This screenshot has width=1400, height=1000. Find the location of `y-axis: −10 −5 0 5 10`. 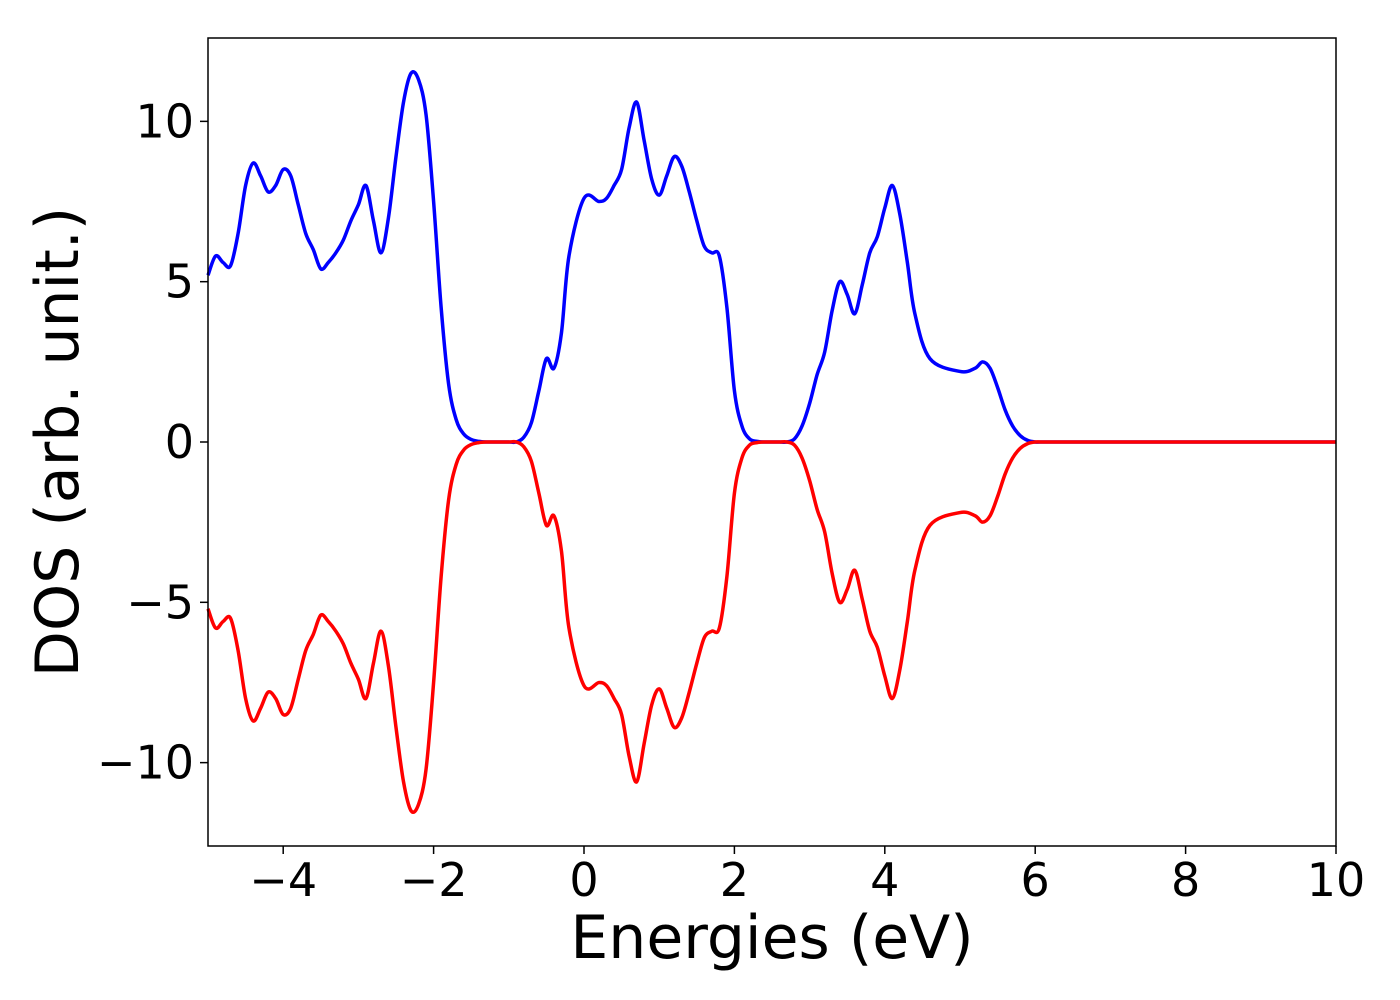

y-axis: −10 −5 0 5 10 is located at coordinates (152, 442).